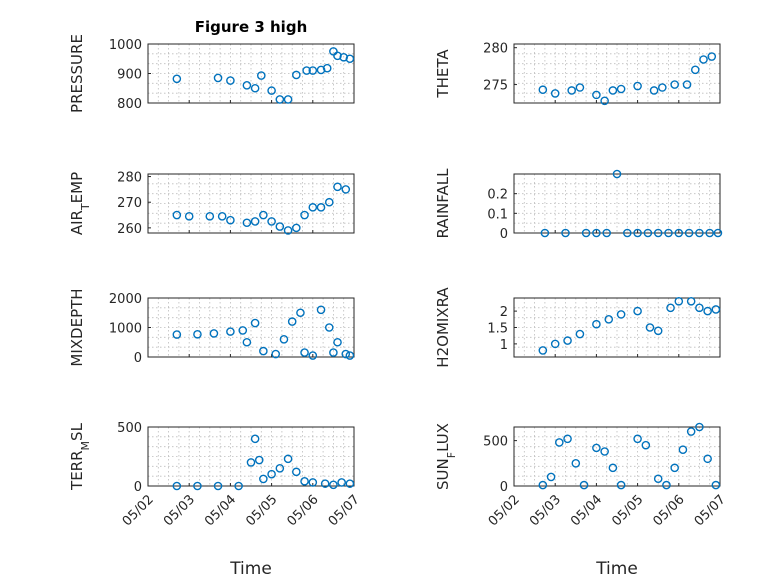 The height and width of the screenshot is (583, 778). What do you see at coordinates (125, 45) in the screenshot?
I see `y-tick-label: 1000` at bounding box center [125, 45].